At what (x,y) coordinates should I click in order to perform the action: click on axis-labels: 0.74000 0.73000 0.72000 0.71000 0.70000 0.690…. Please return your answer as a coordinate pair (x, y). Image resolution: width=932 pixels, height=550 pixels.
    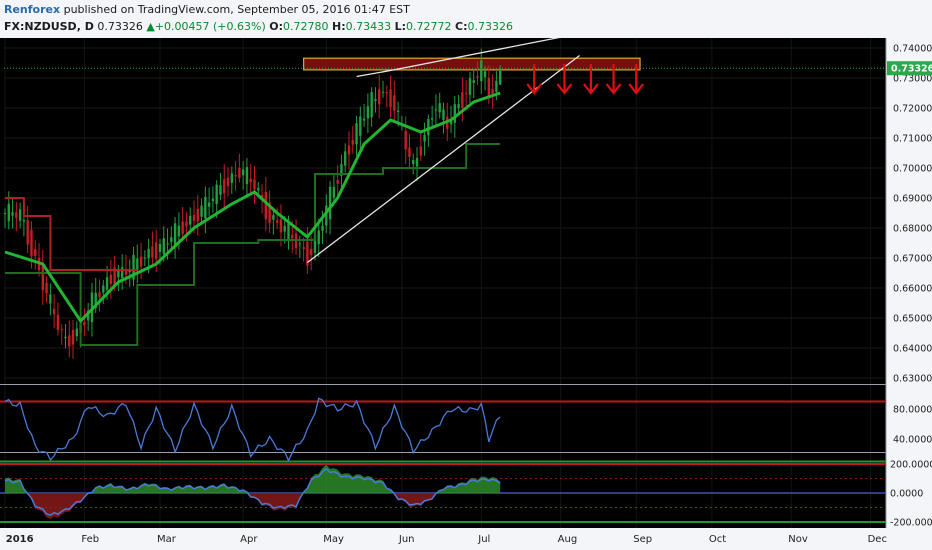
    Looking at the image, I should click on (909, 286).